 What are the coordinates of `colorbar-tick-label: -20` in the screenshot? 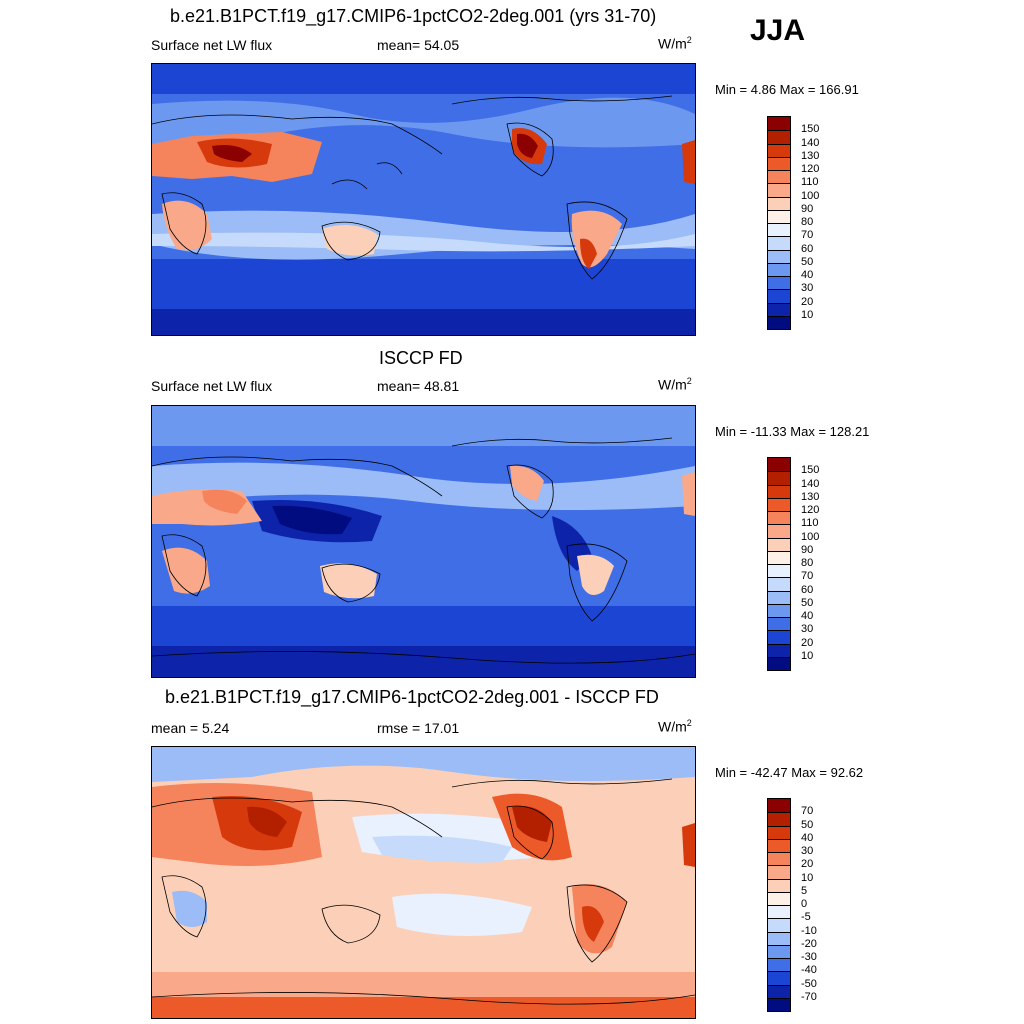 It's located at (809, 943).